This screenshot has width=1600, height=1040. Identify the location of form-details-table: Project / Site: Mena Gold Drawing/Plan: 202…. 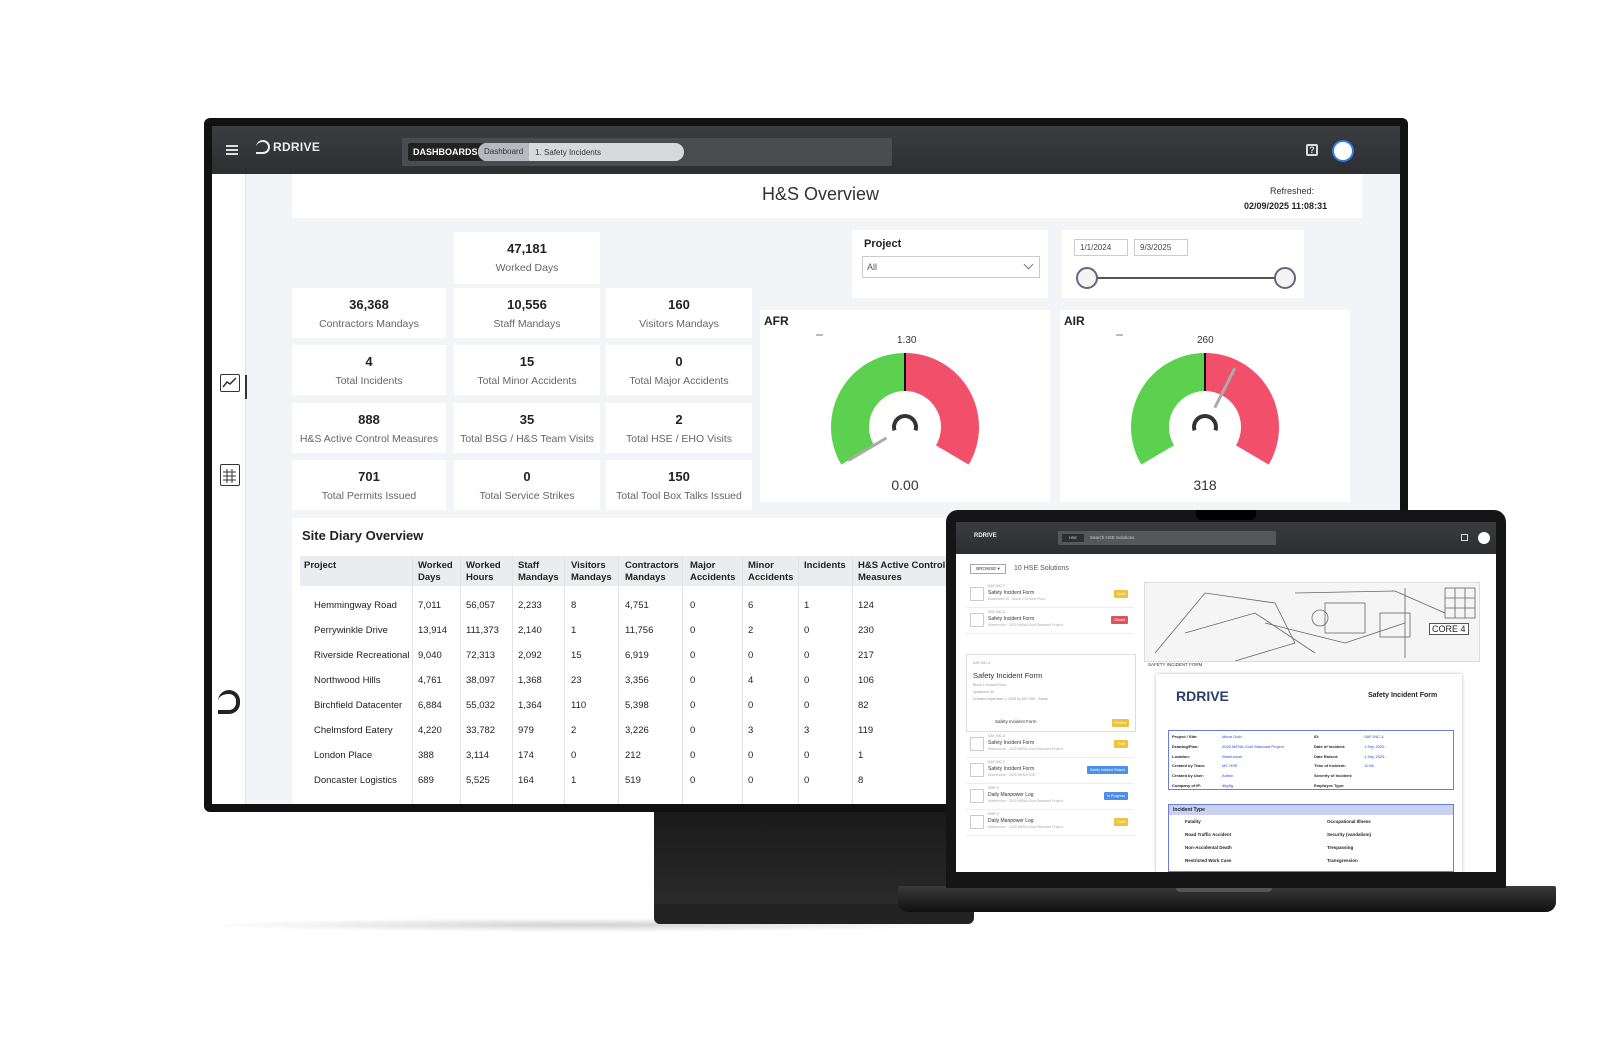
(1311, 760).